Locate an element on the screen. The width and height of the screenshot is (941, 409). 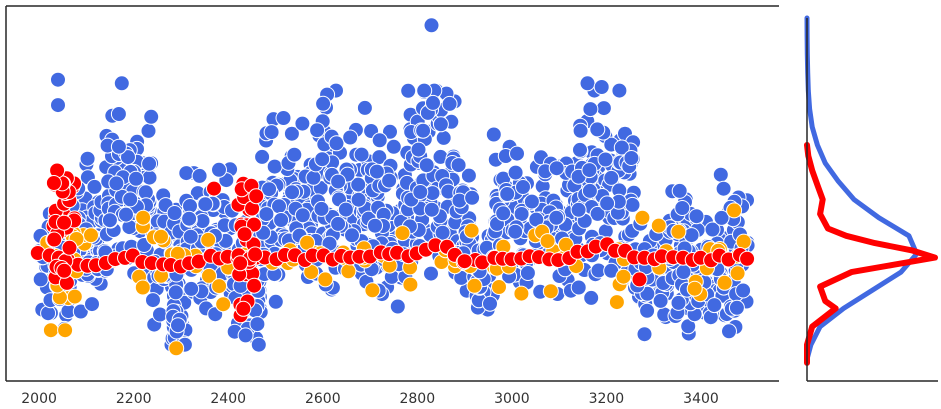
x-tick-label: 2200 is located at coordinates (134, 399).